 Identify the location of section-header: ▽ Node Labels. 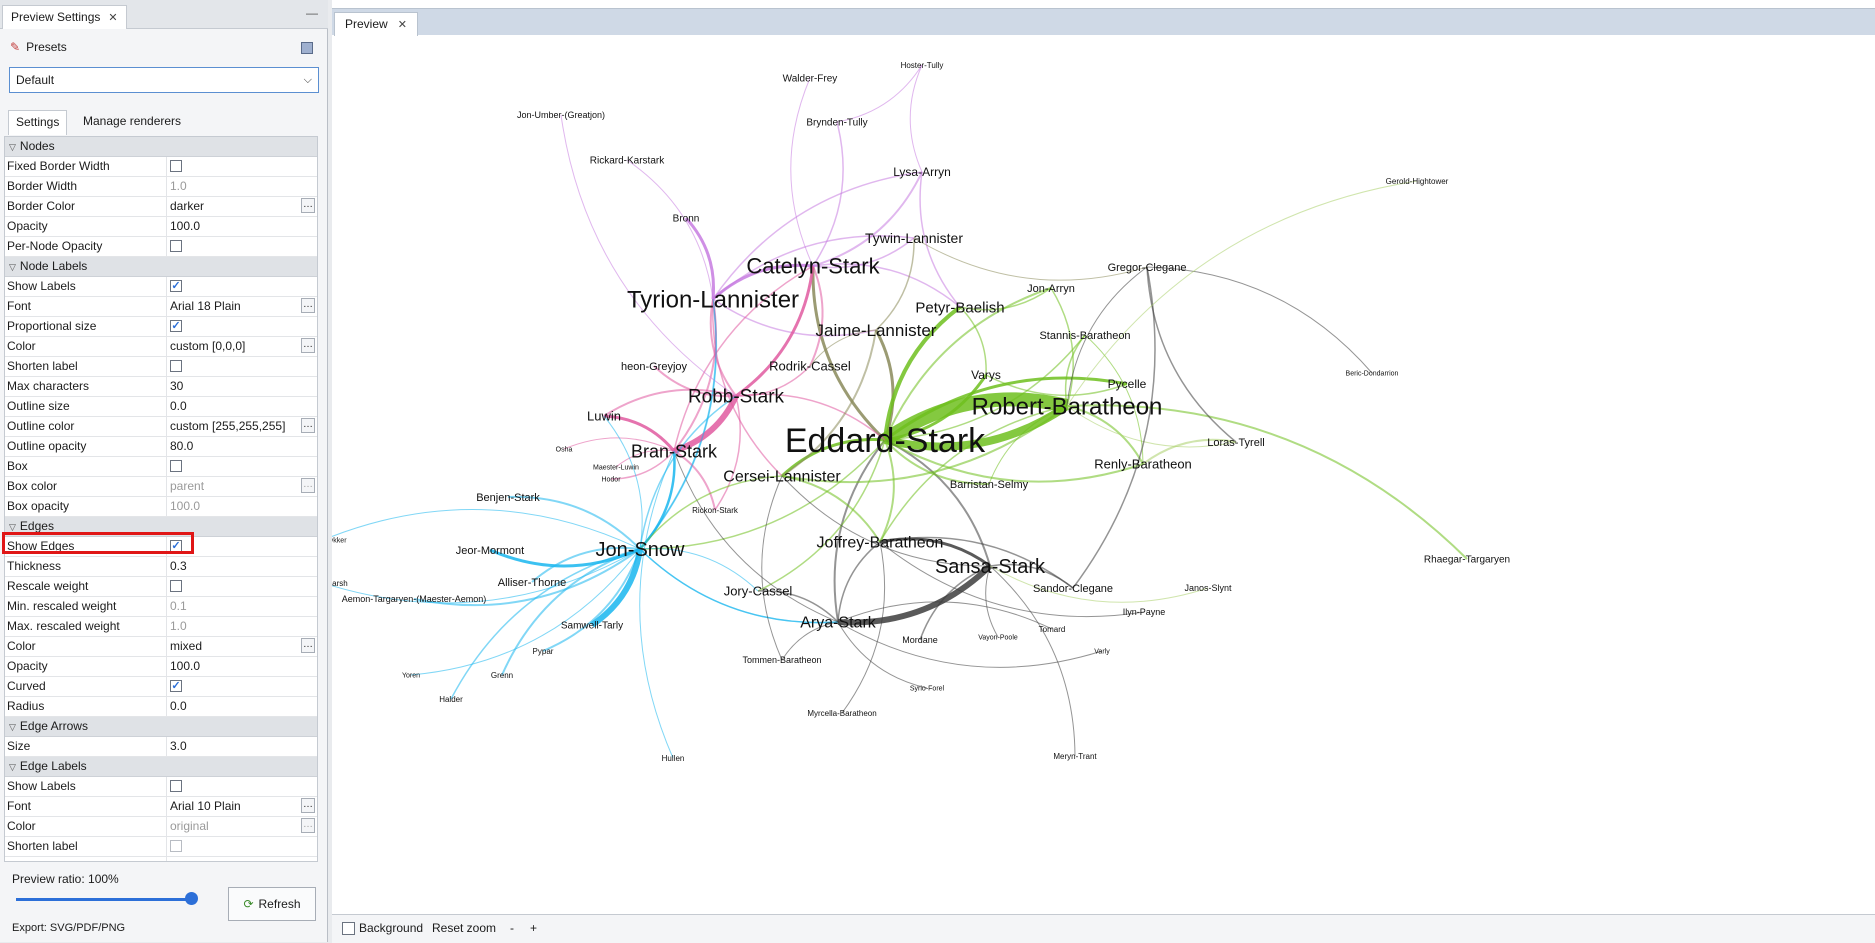
(161, 267).